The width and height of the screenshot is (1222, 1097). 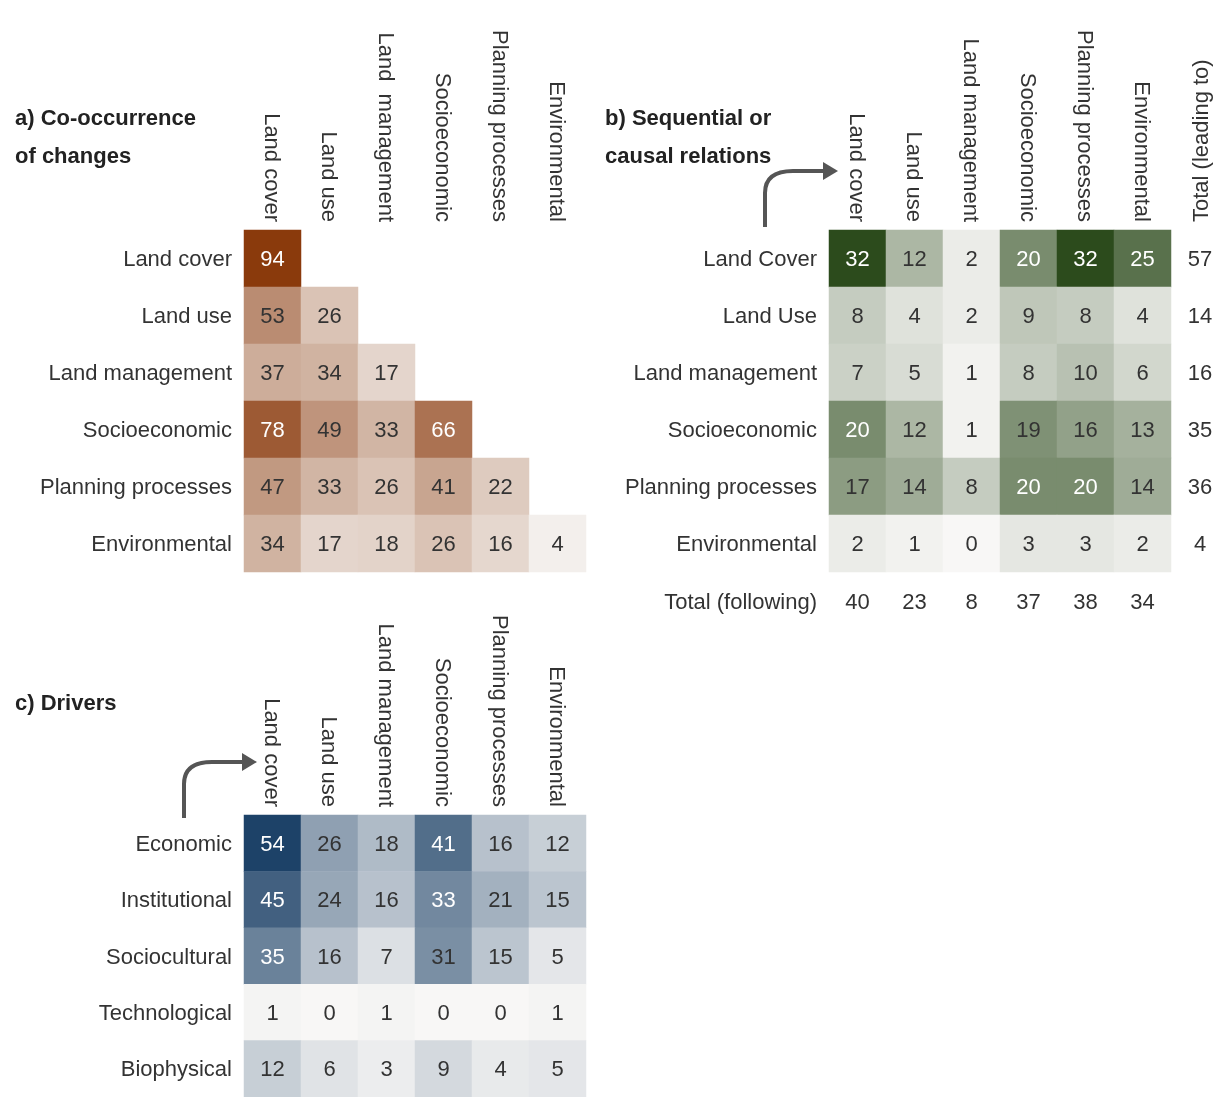 What do you see at coordinates (1200, 315) in the screenshot?
I see `y2-tick-label: 14` at bounding box center [1200, 315].